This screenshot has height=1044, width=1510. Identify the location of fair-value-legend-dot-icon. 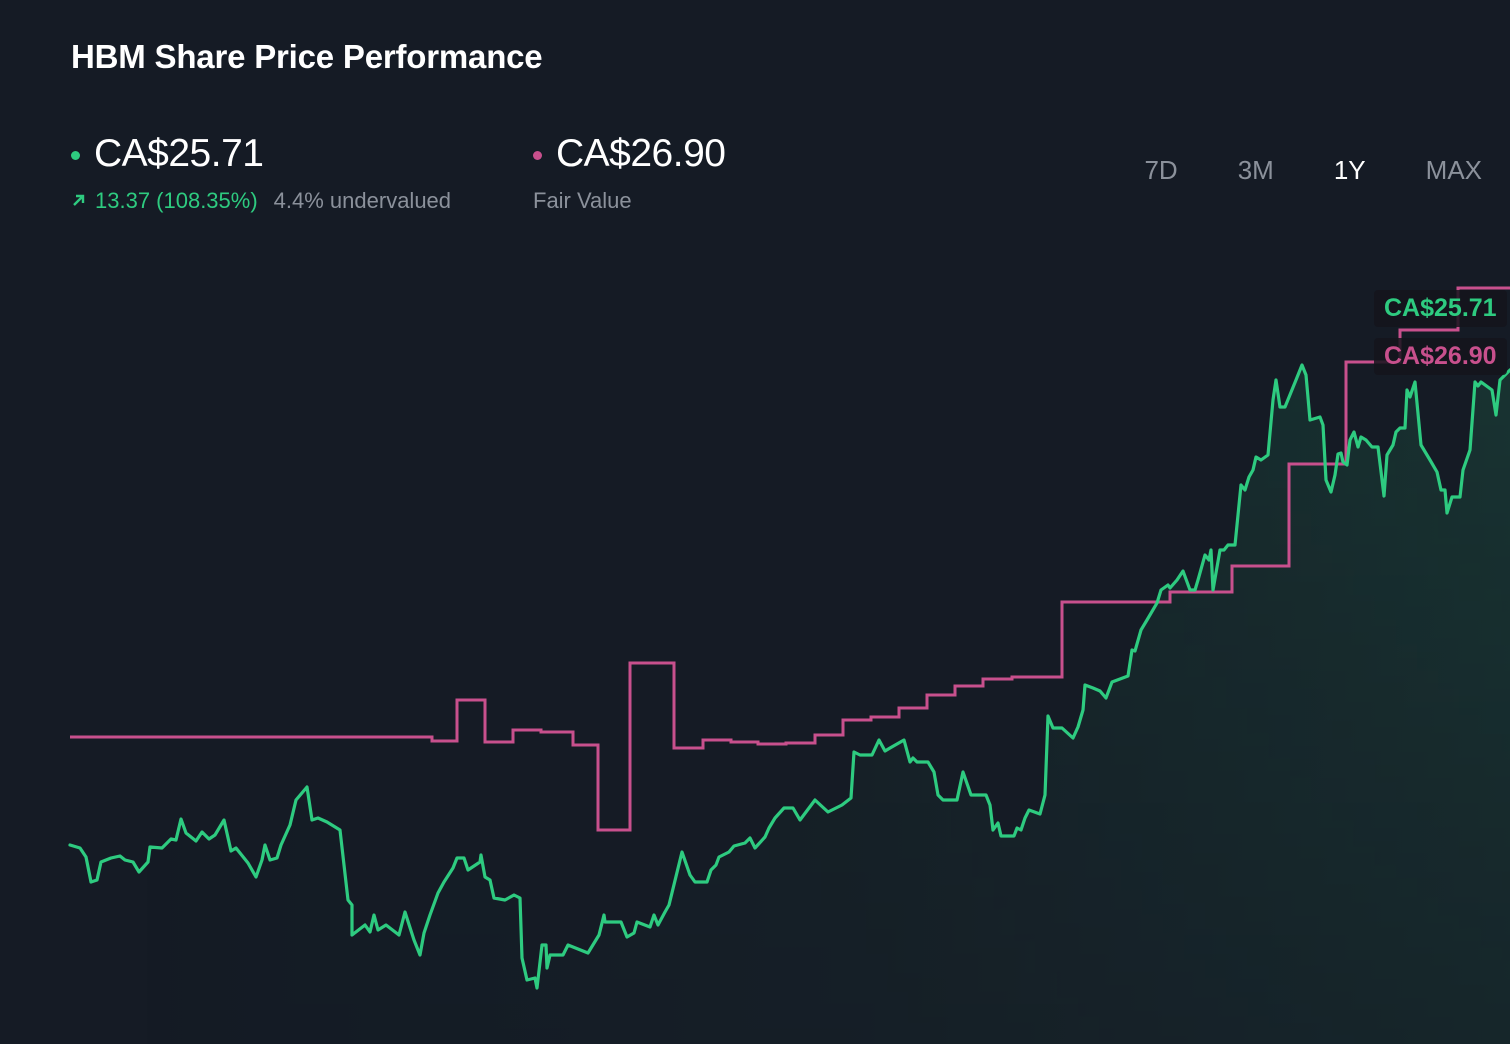
(537, 155).